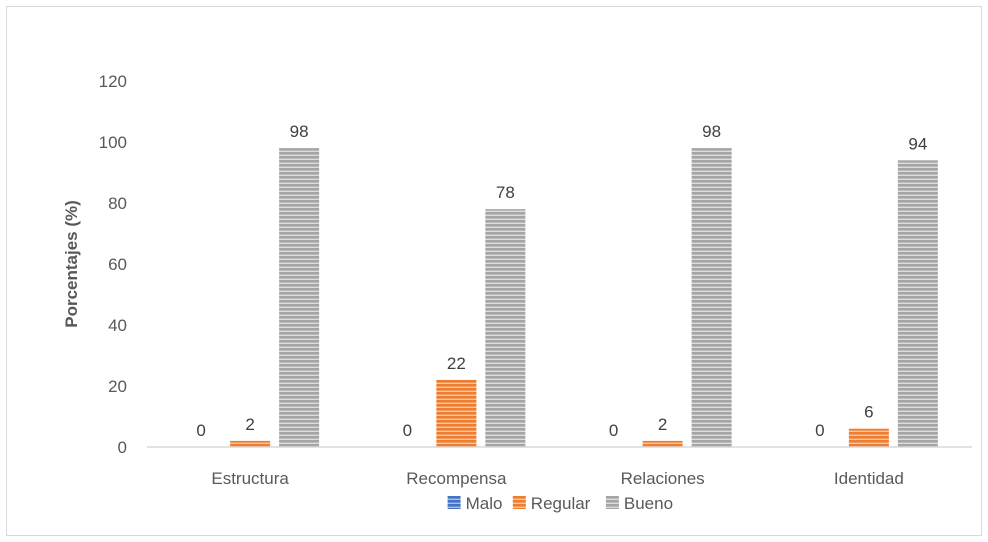 The width and height of the screenshot is (988, 542). Describe the element at coordinates (456, 478) in the screenshot. I see `x-tick-label: Recompensa` at that location.